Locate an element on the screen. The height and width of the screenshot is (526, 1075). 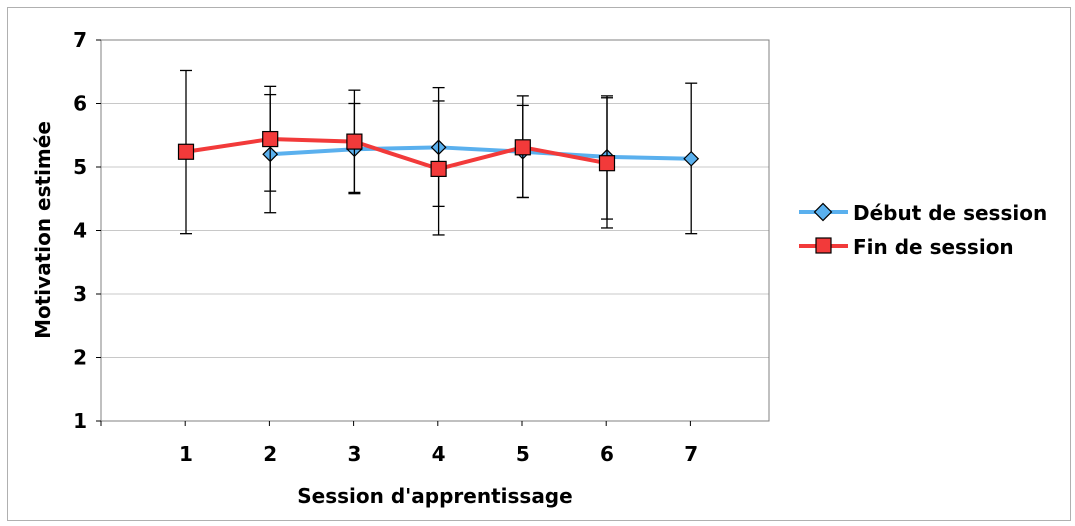
legend: Début de session Fin de session is located at coordinates (923, 230).